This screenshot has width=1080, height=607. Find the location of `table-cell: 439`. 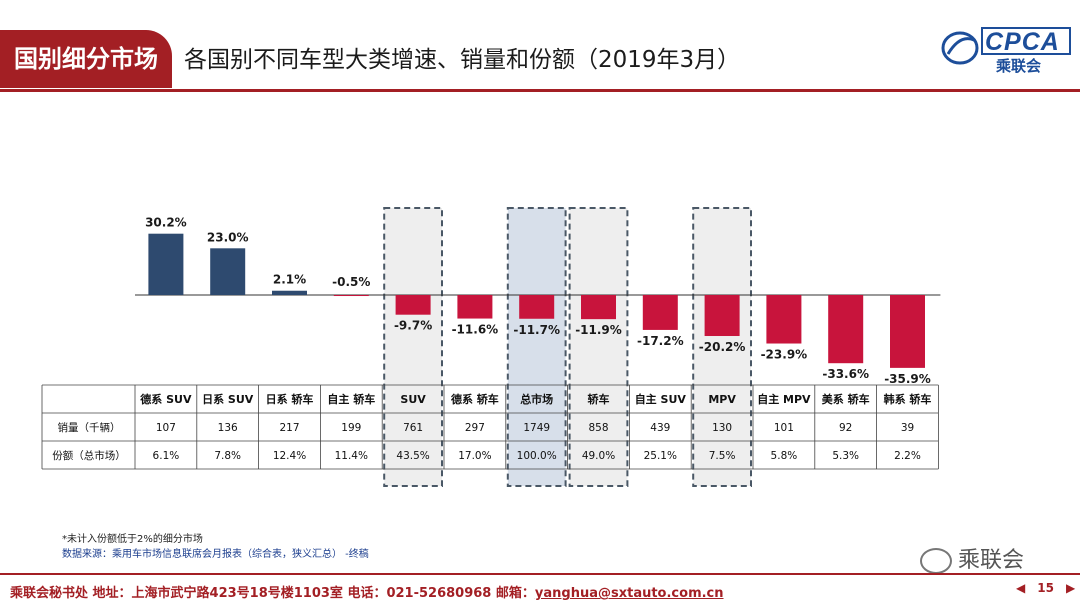

table-cell: 439 is located at coordinates (660, 428).